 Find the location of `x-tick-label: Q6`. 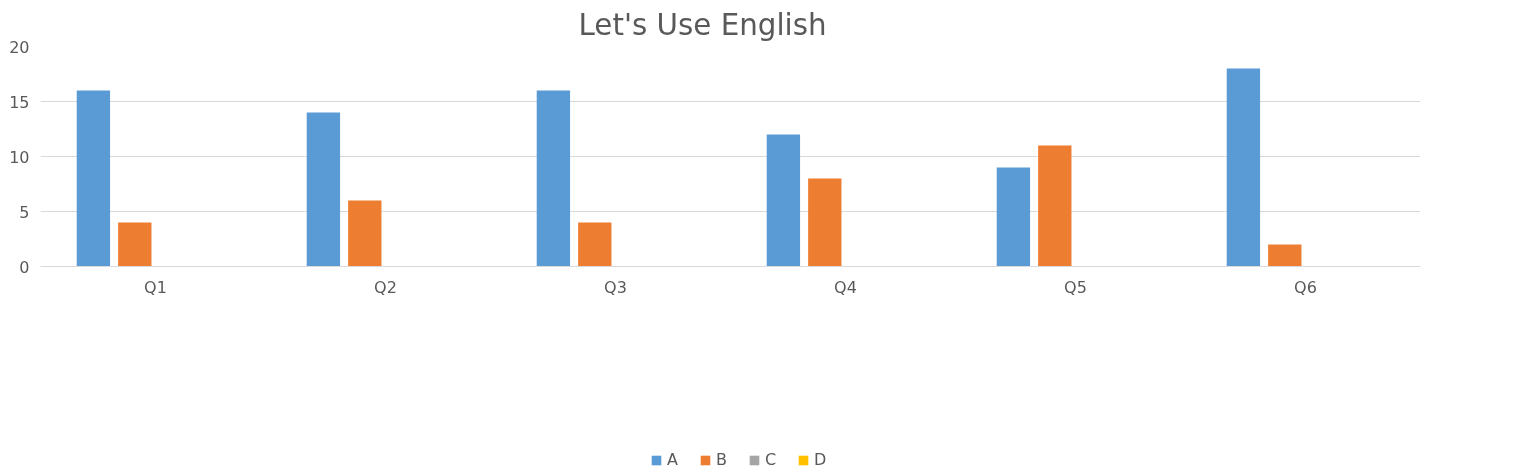

x-tick-label: Q6 is located at coordinates (1305, 287).